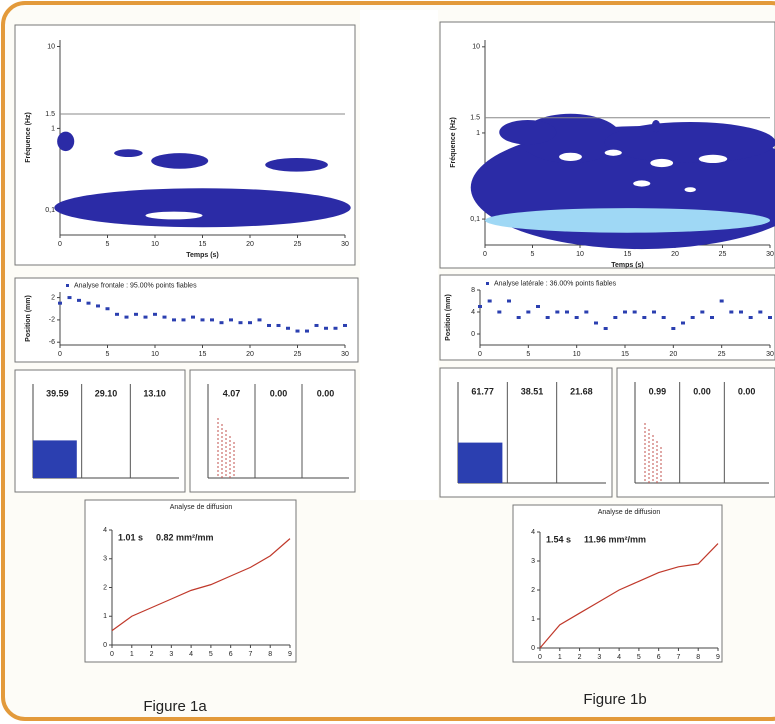  I want to click on x-tick-label: 1, so click(132, 654).